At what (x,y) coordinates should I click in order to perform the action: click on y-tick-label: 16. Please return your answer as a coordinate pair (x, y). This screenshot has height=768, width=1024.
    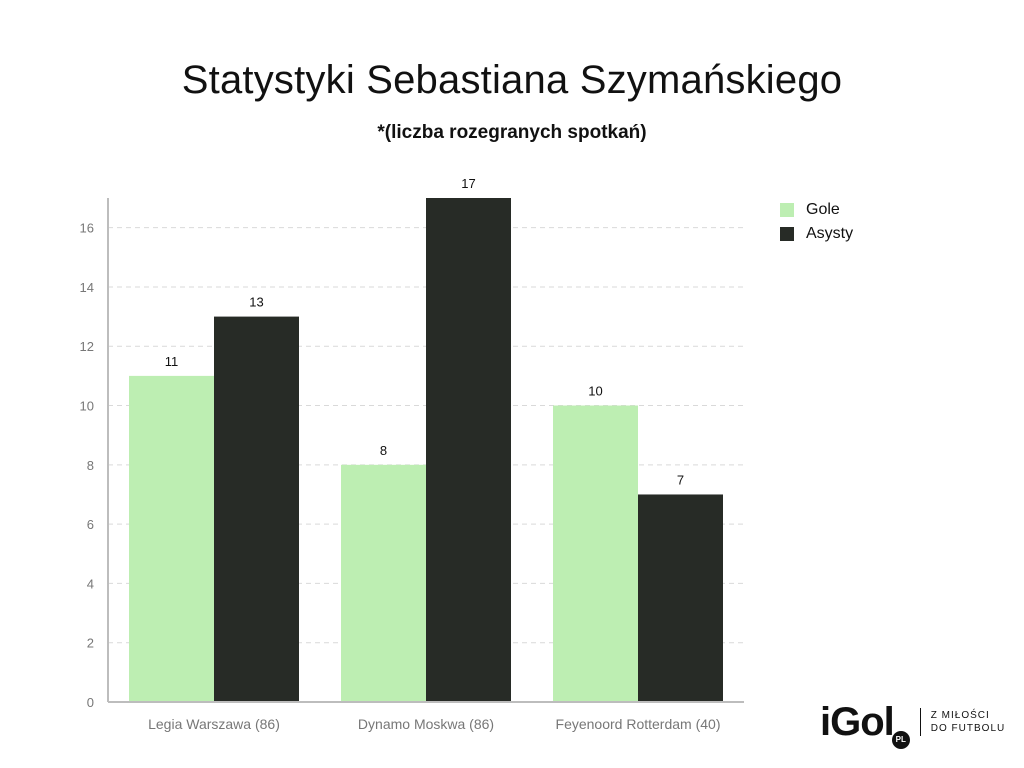
    Looking at the image, I should click on (87, 228).